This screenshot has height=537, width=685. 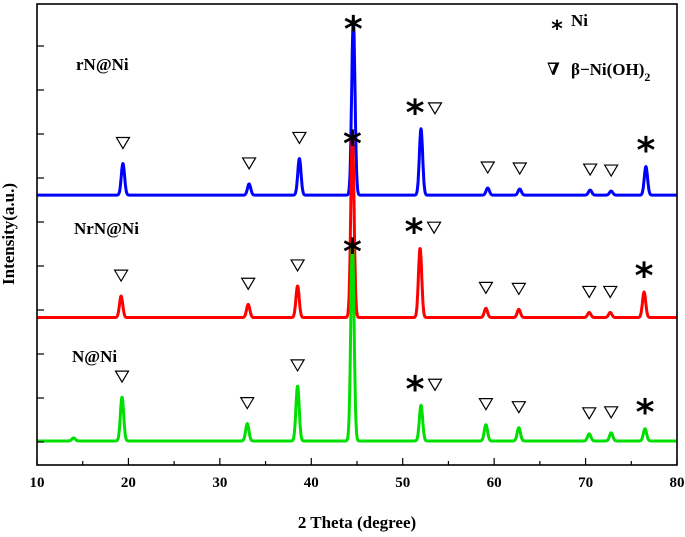 I want to click on legend-nioh2-main: β−Ni(OH), so click(x=607, y=69).